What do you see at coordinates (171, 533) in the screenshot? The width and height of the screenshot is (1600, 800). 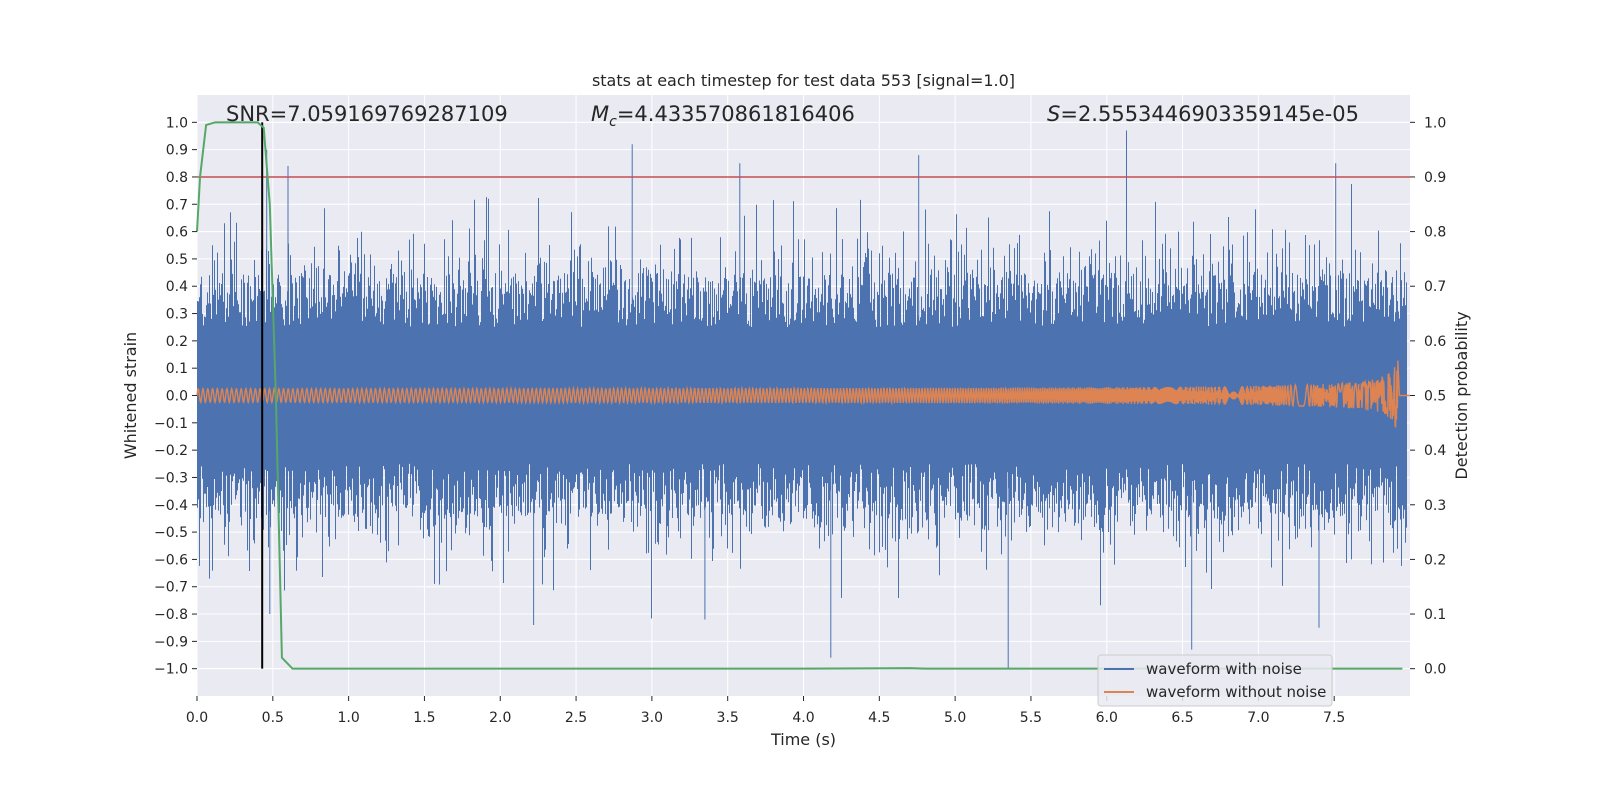 I see `y-tick-label: −0.5` at bounding box center [171, 533].